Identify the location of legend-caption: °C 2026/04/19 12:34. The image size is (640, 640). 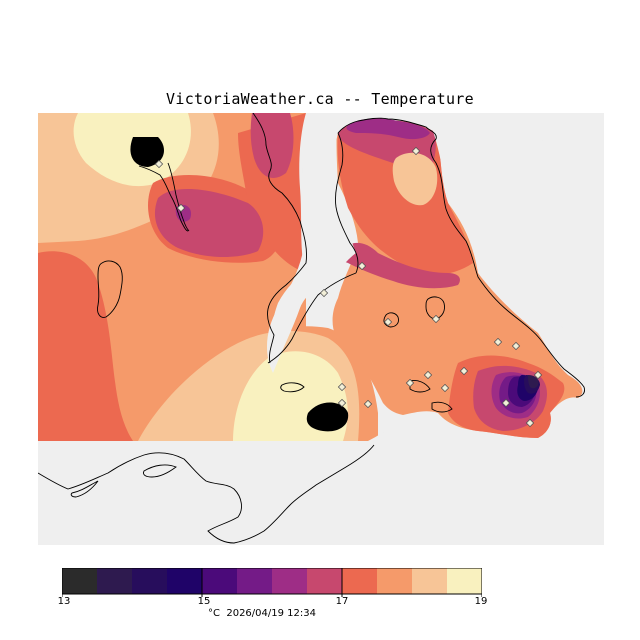
(262, 613).